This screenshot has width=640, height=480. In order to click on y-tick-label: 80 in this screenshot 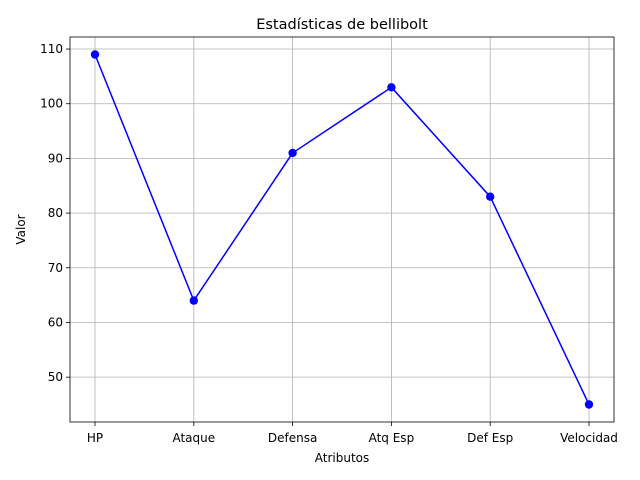, I will do `click(55, 213)`.